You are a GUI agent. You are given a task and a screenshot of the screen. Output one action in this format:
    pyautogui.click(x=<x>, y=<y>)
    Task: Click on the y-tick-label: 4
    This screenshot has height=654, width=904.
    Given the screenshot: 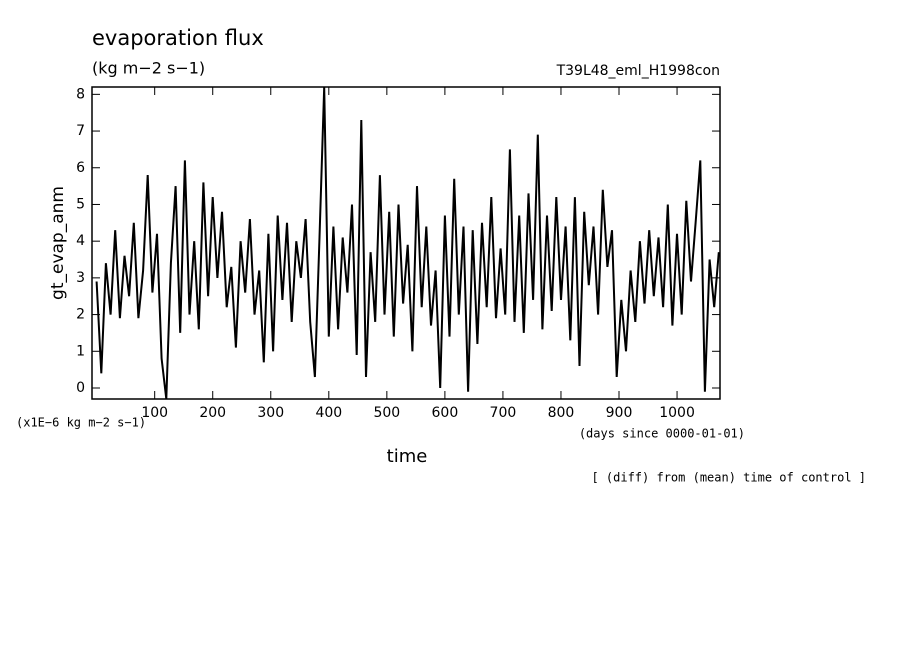 What is the action you would take?
    pyautogui.click(x=80, y=241)
    